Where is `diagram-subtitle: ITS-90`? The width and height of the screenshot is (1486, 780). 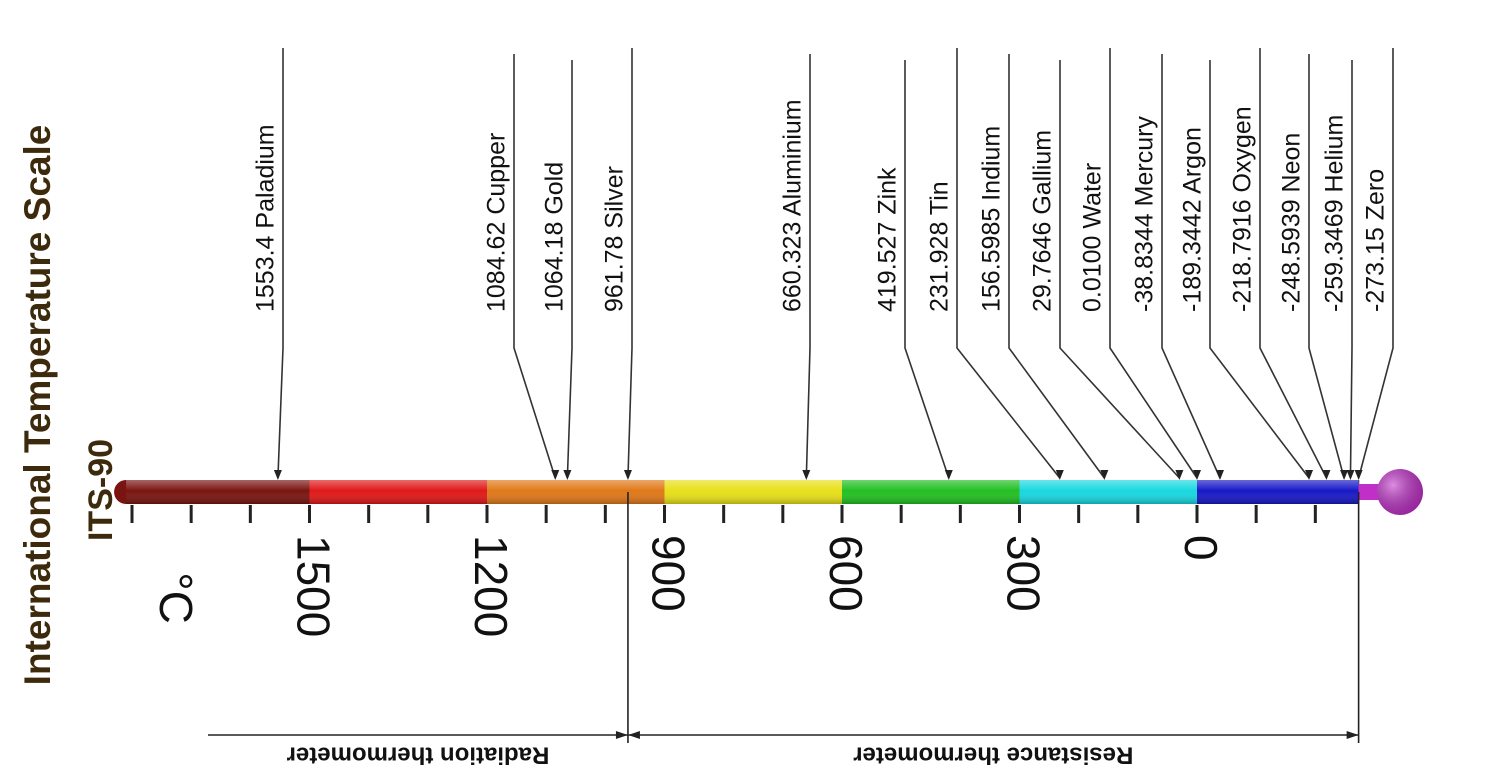 diagram-subtitle: ITS-90 is located at coordinates (101, 490).